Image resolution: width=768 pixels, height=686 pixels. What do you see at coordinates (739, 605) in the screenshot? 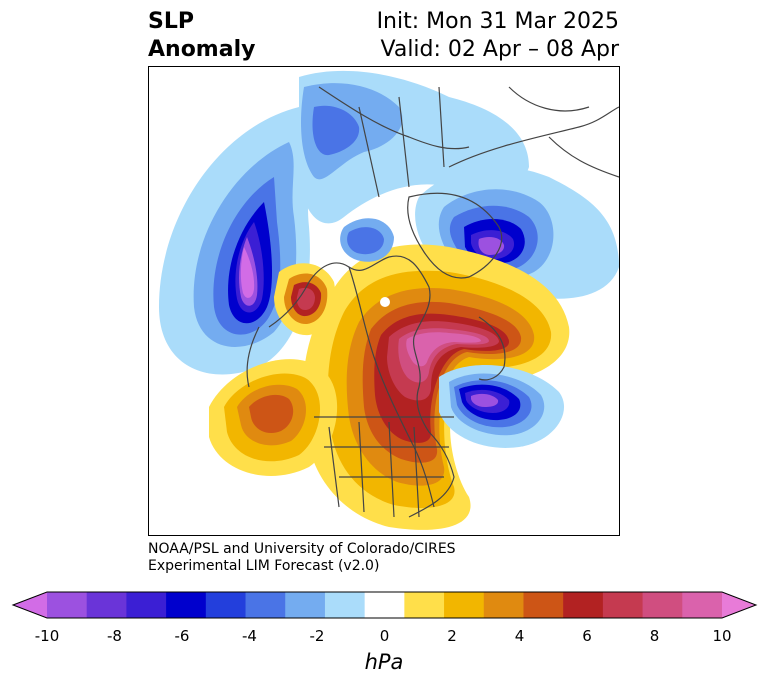
I see `colorbar-arrow-right` at bounding box center [739, 605].